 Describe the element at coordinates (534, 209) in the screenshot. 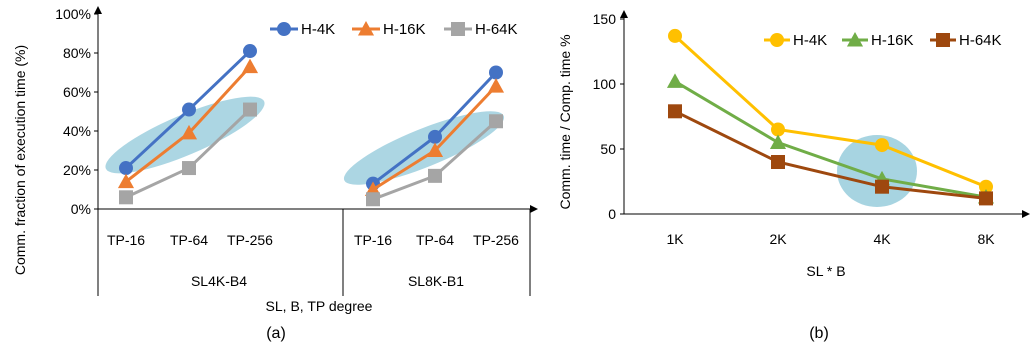

I see `chart-a-x-arrow` at that location.